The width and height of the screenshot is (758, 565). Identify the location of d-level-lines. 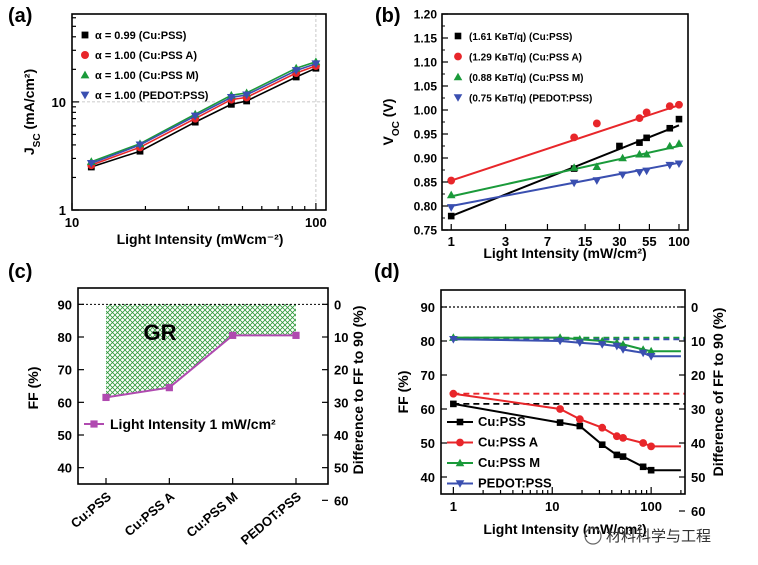
(569, 370).